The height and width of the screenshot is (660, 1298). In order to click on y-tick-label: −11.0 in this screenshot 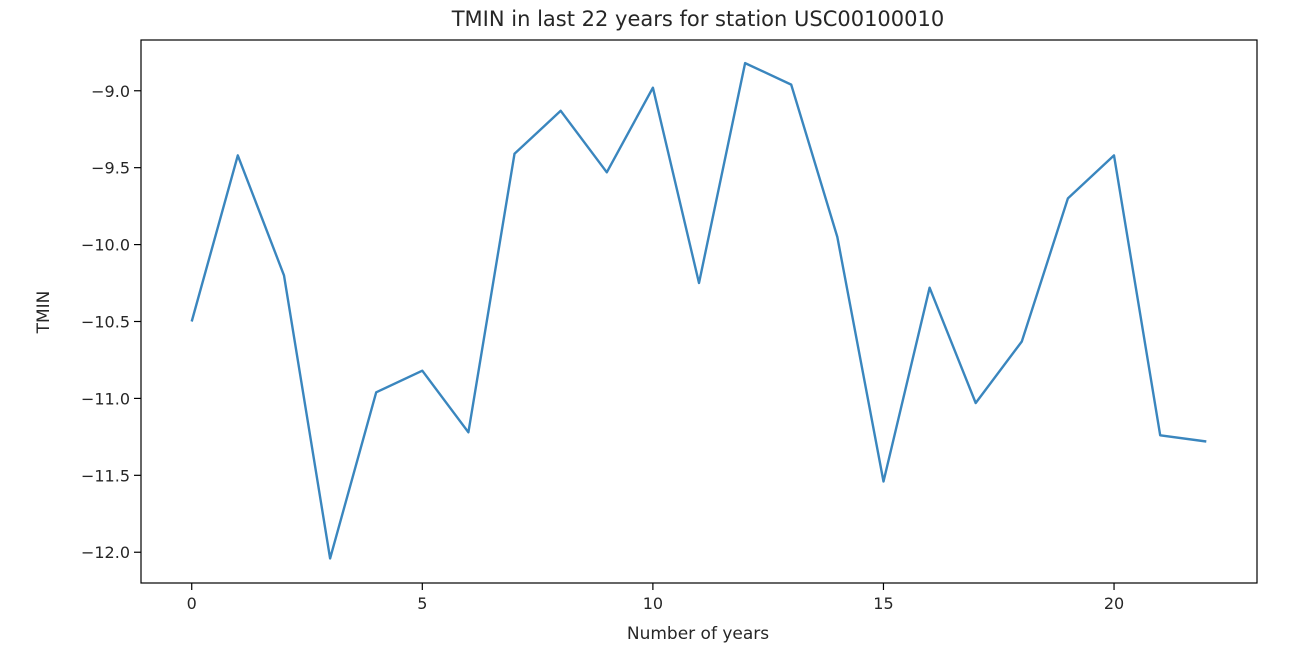, I will do `click(105, 398)`.